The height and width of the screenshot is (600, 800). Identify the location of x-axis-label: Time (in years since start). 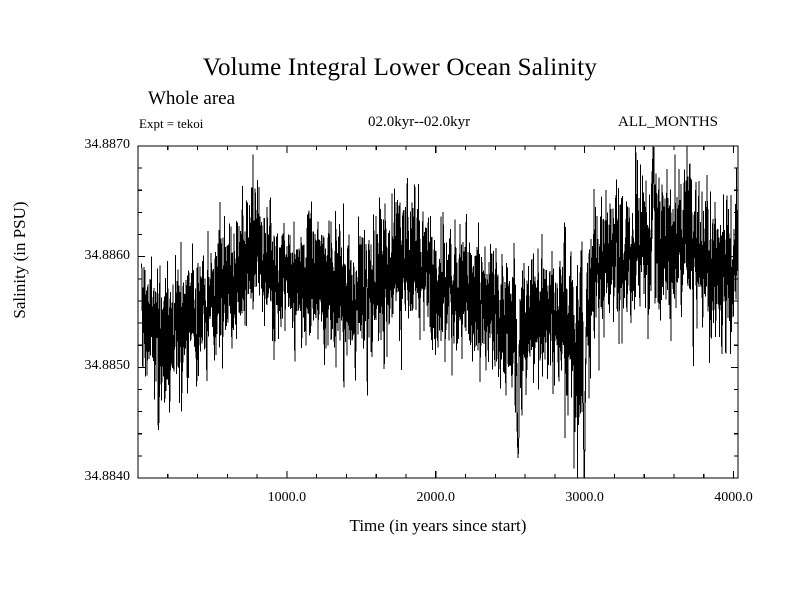
(438, 525).